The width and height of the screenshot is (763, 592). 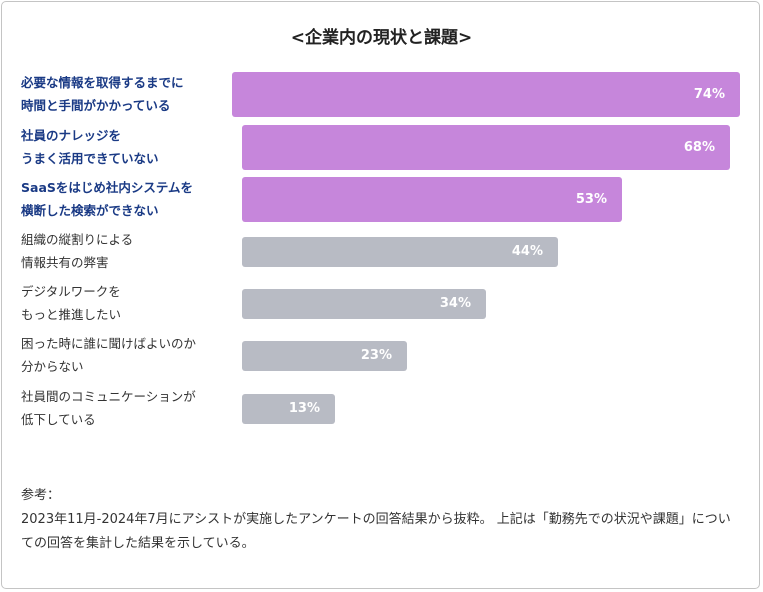 What do you see at coordinates (109, 343) in the screenshot?
I see `category-label-line: 困った時に誰に聞けばよいのか` at bounding box center [109, 343].